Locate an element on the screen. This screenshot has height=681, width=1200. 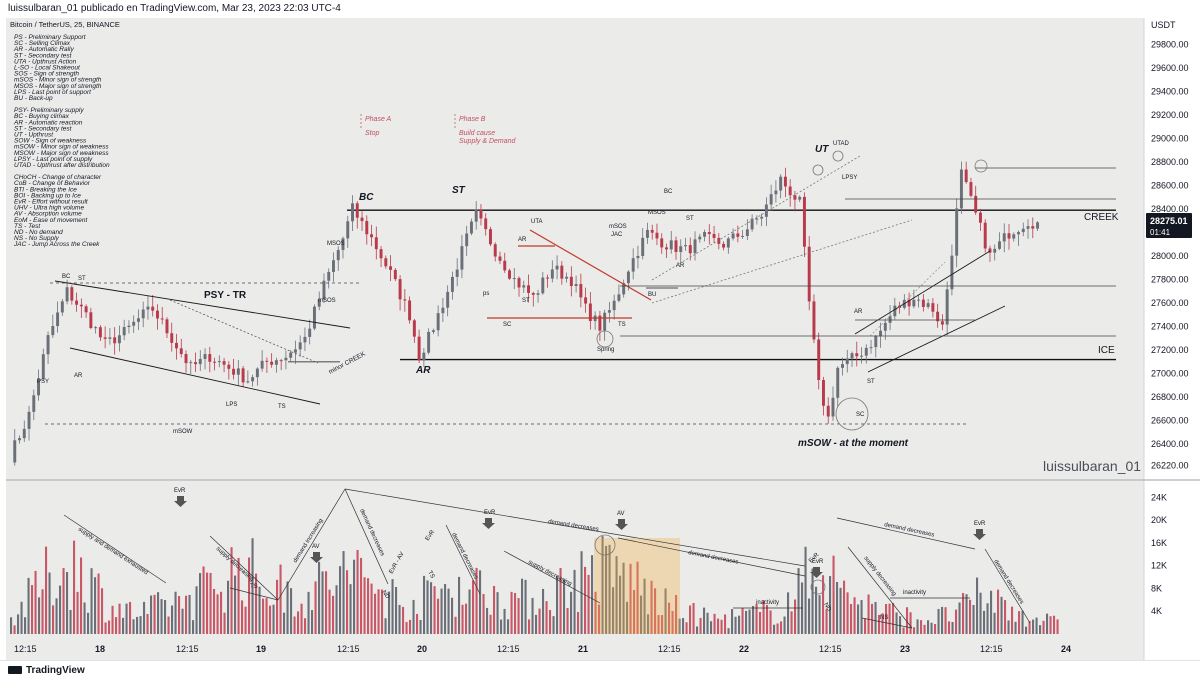
label-msos3: mSOS is located at coordinates (618, 227).